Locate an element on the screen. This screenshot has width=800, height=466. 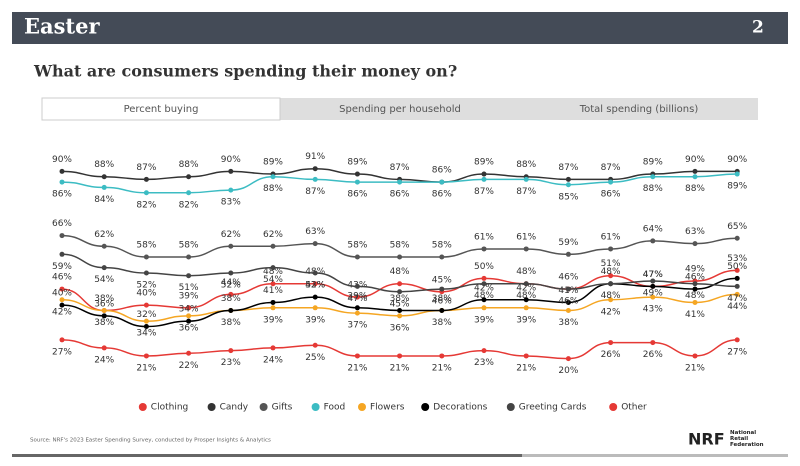
data-label: 58% is located at coordinates (442, 245).